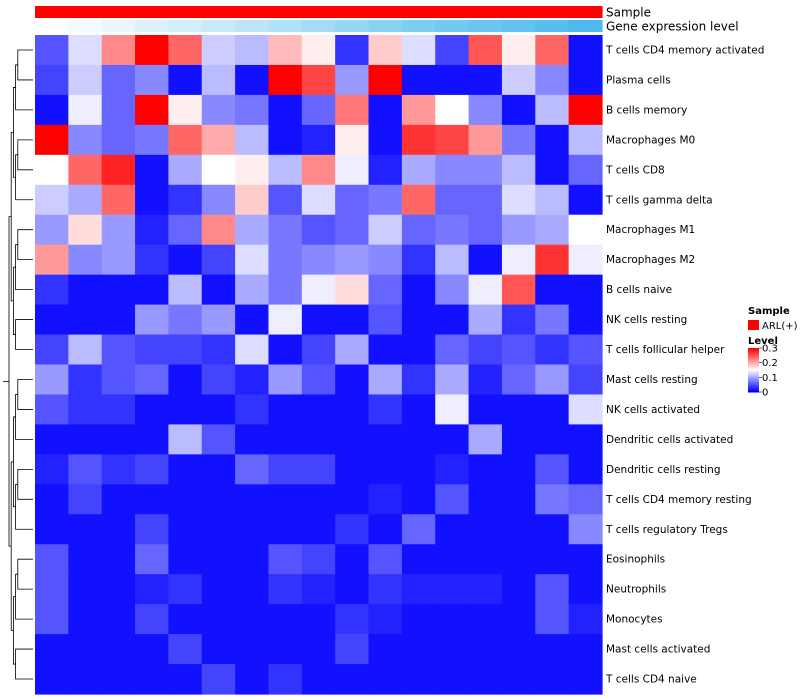 Image resolution: width=800 pixels, height=700 pixels. Describe the element at coordinates (638, 80) in the screenshot. I see `row-label: Plasma cells` at that location.